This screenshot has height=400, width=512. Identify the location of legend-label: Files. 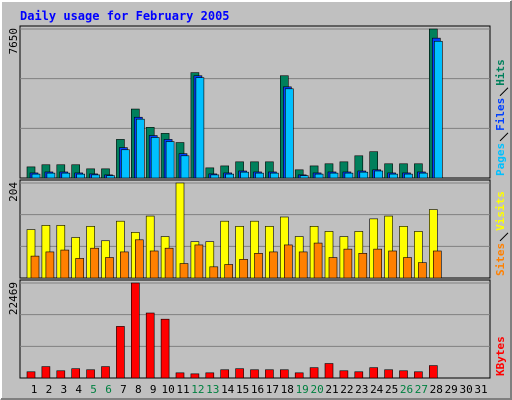
(500, 114).